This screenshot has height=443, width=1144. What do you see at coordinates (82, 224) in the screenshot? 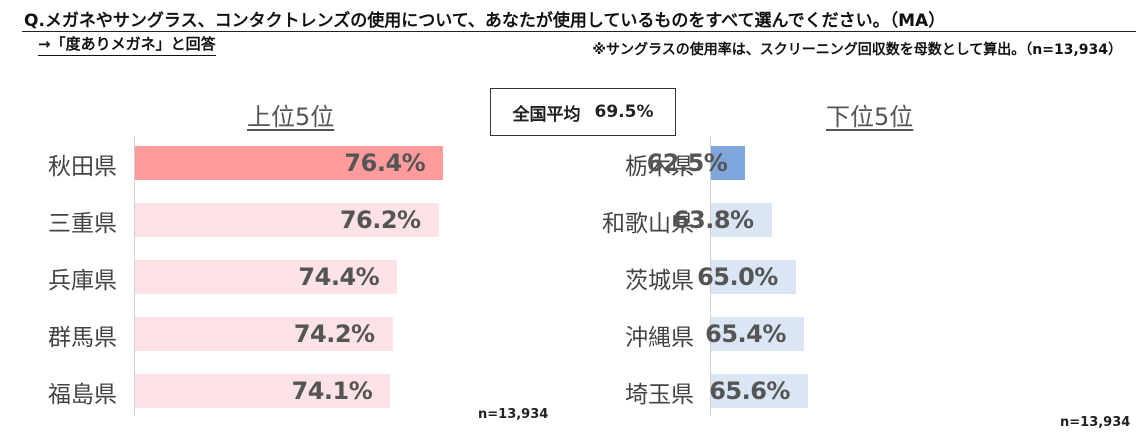
I see `top5-category-label: 三重県` at bounding box center [82, 224].